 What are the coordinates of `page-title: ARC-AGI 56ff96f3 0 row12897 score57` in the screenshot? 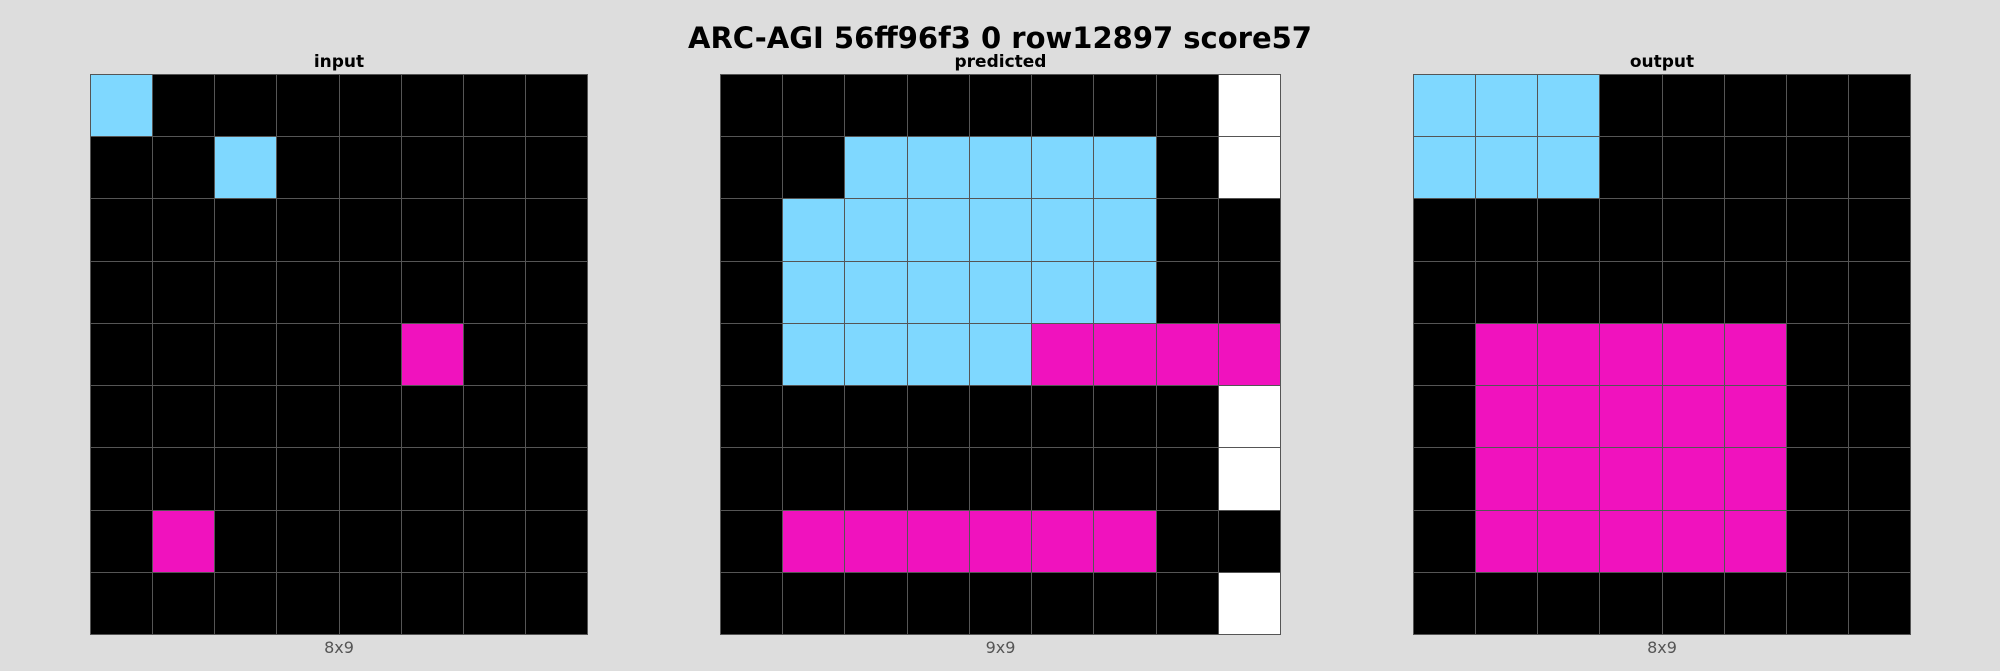 It's located at (1000, 38).